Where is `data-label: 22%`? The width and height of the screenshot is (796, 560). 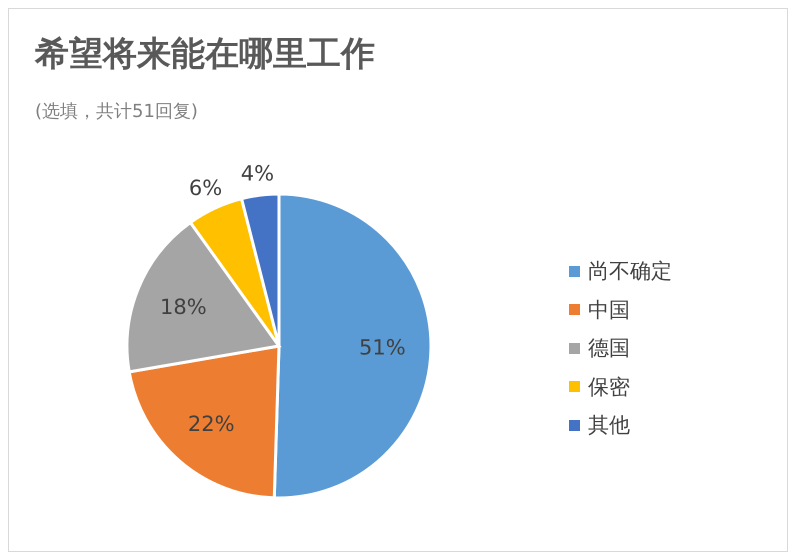 data-label: 22% is located at coordinates (211, 424).